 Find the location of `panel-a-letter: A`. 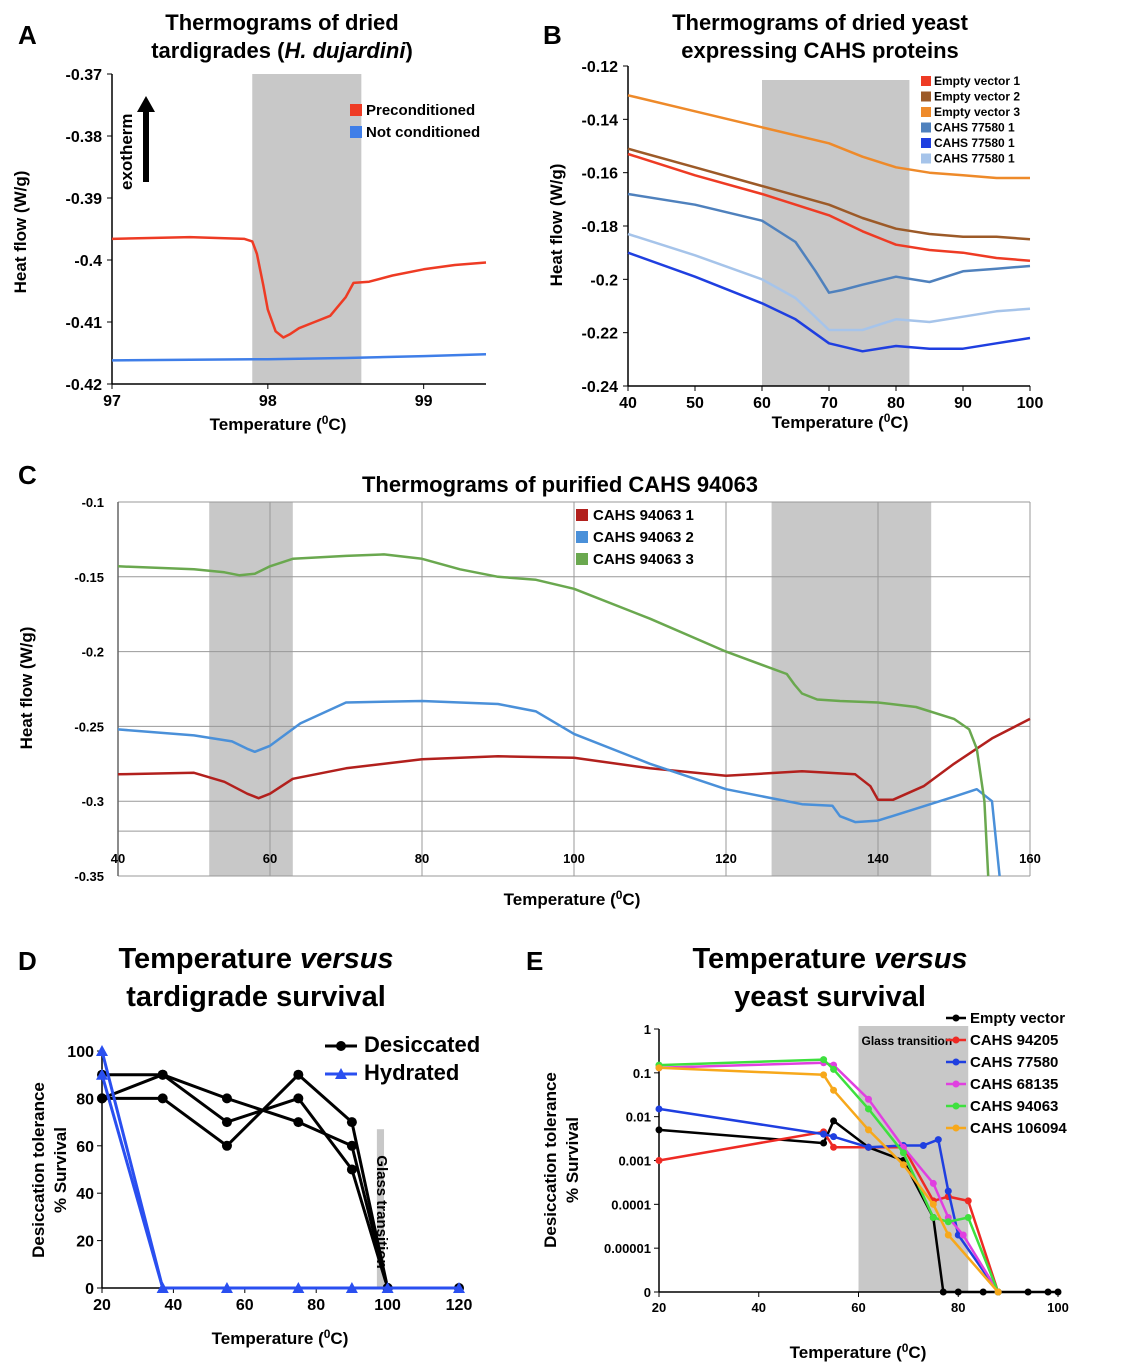

panel-a-letter: A is located at coordinates (27, 35).